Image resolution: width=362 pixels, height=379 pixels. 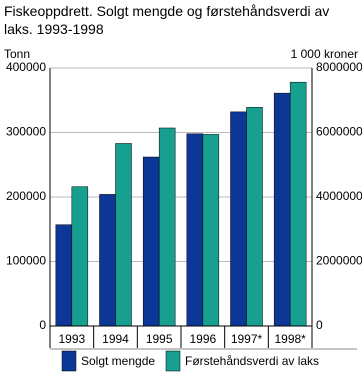 What do you see at coordinates (26, 132) in the screenshot?
I see `y-tick-label: 300000` at bounding box center [26, 132].